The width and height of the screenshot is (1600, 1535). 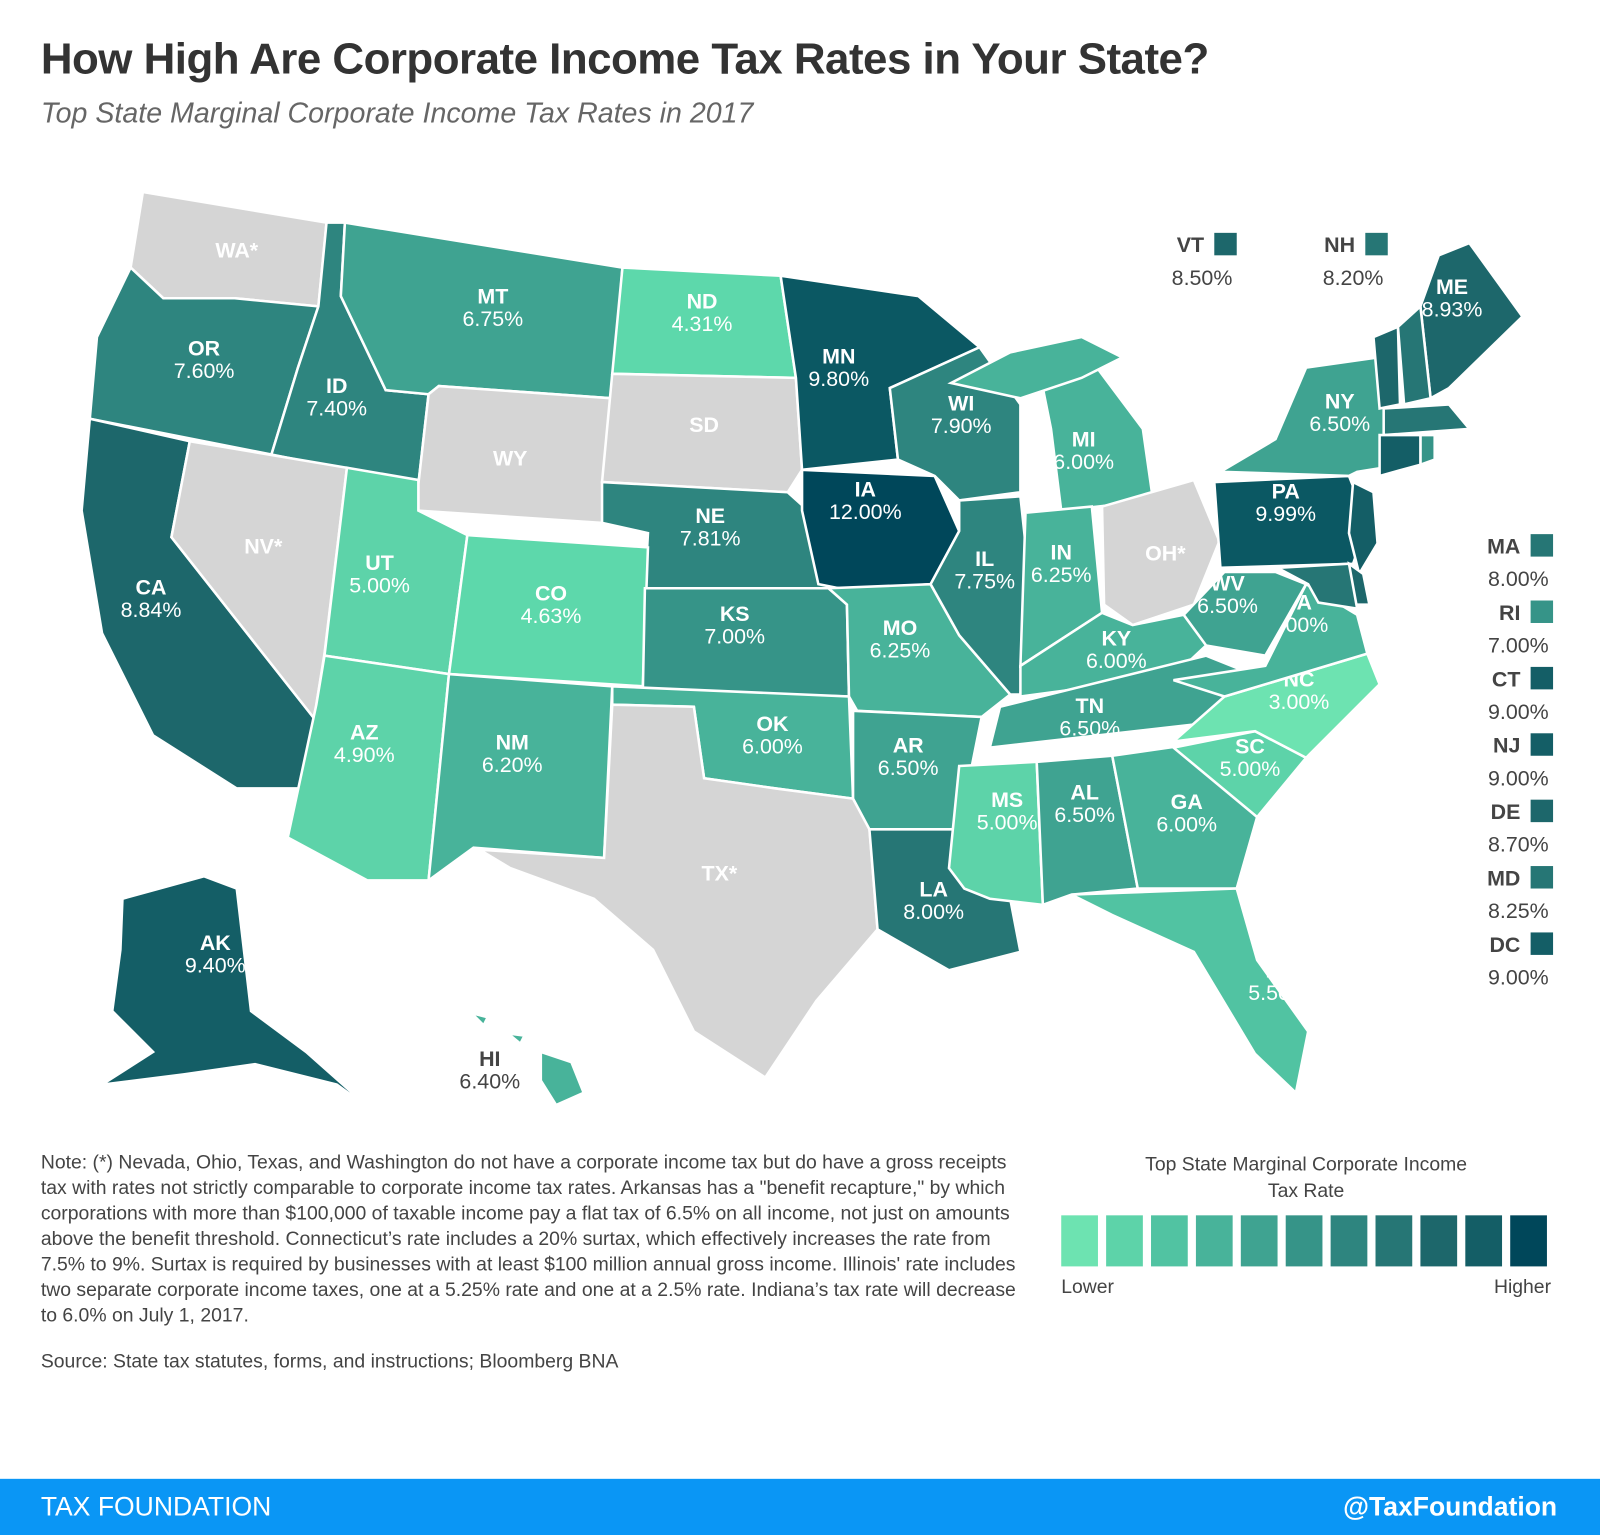 I want to click on state-label: WV, so click(x=1227, y=583).